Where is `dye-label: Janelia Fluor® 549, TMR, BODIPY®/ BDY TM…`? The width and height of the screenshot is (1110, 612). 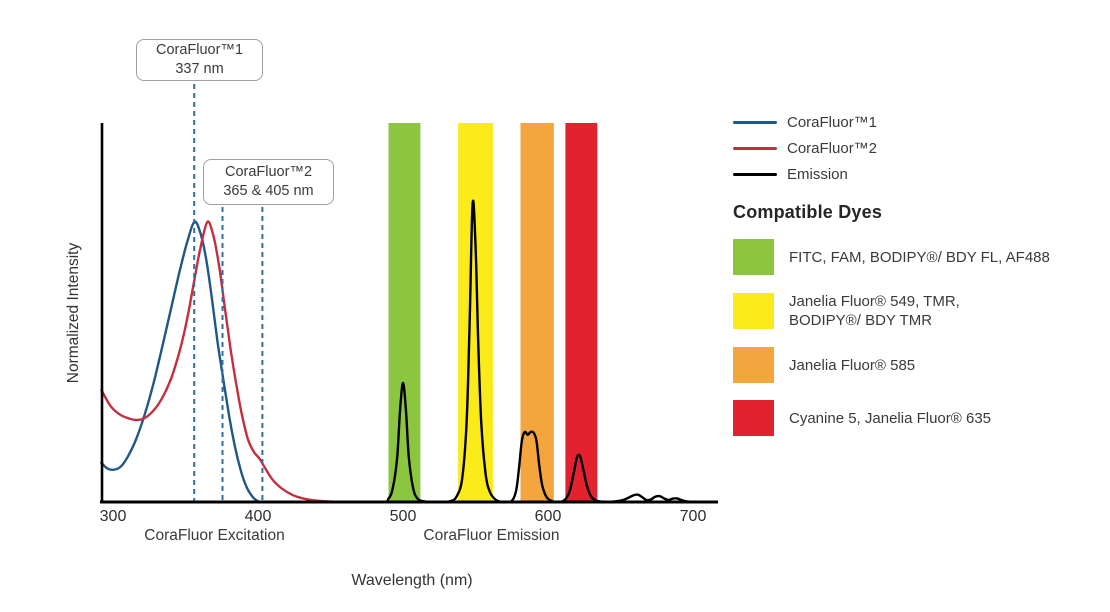 dye-label: Janelia Fluor® 549, TMR, BODIPY®/ BDY TM… is located at coordinates (874, 311).